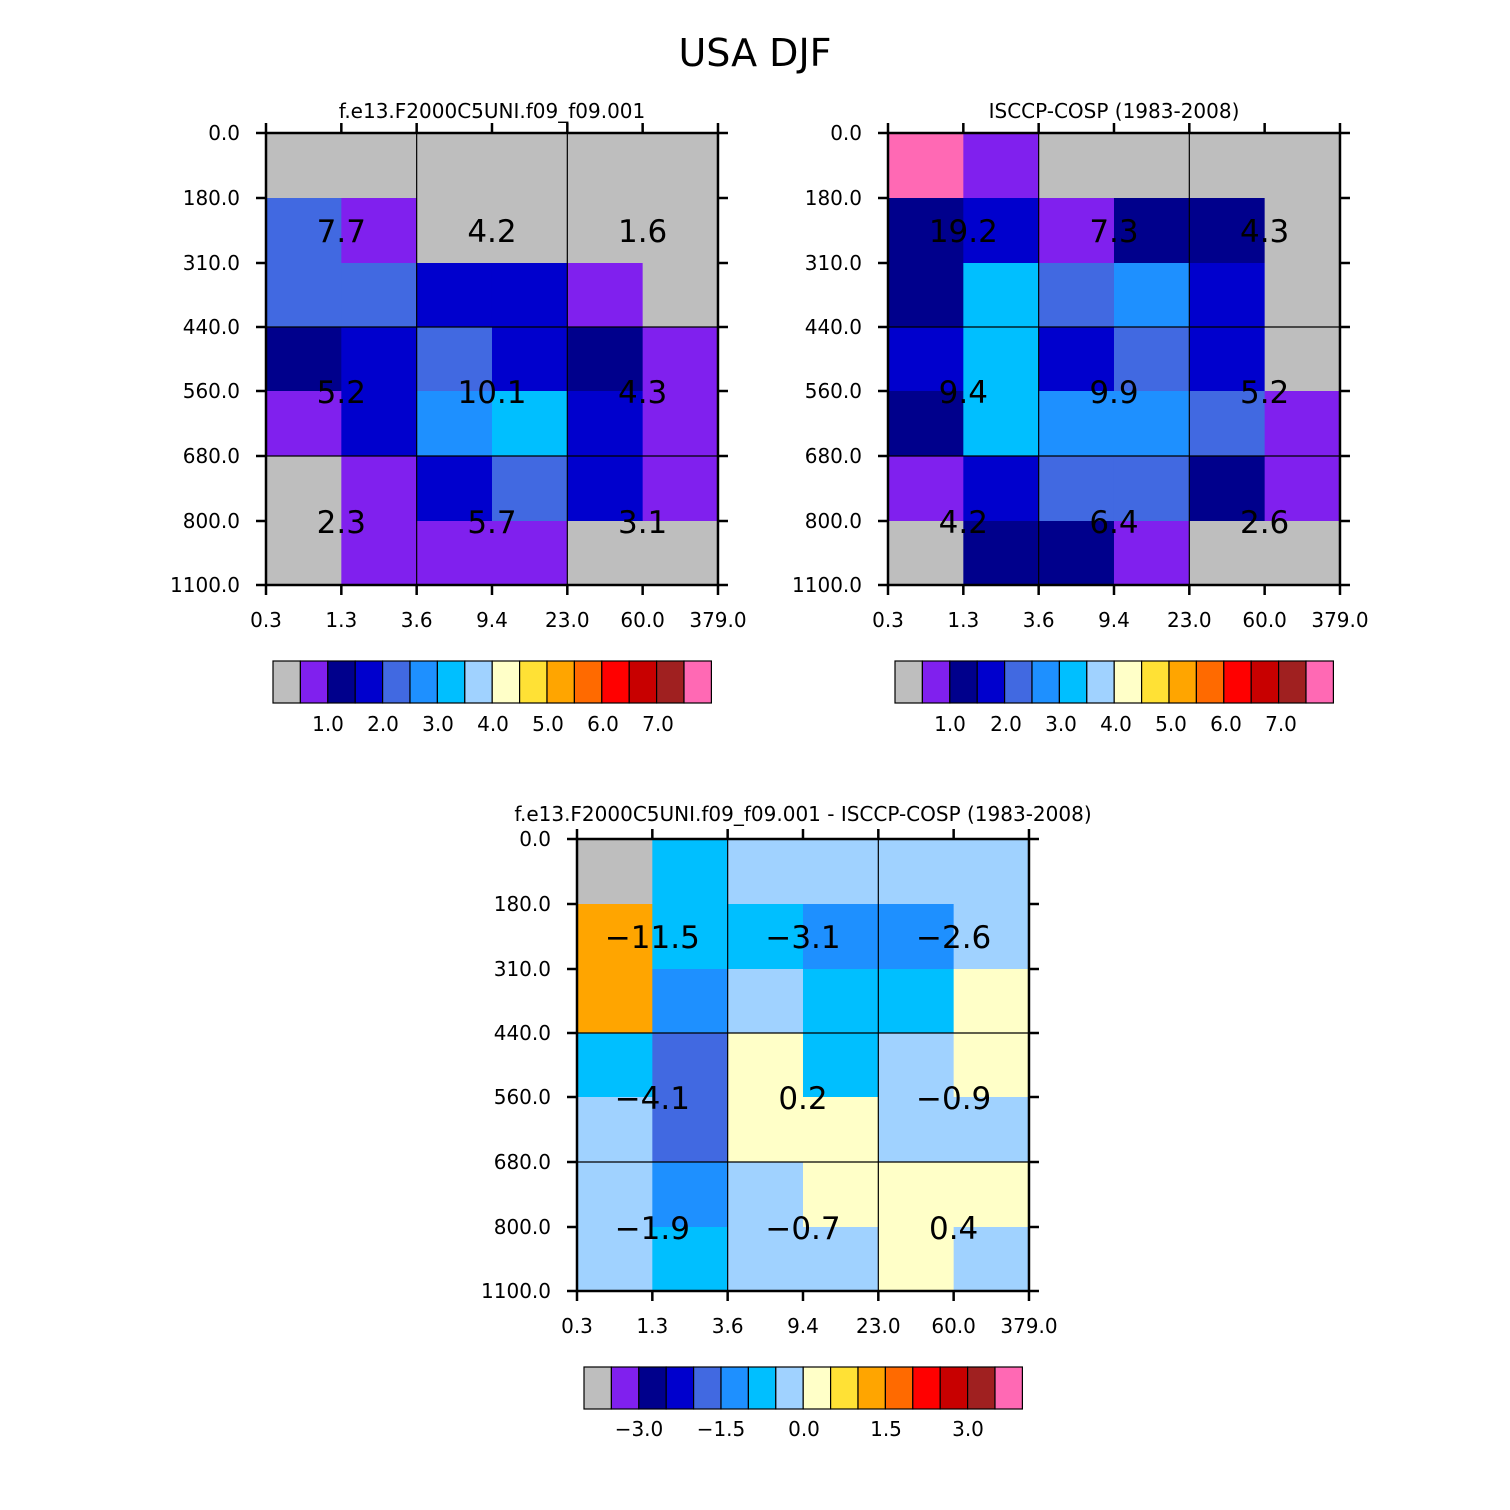 The width and height of the screenshot is (1510, 1510). What do you see at coordinates (522, 1162) in the screenshot?
I see `y-tick-label: 680.0` at bounding box center [522, 1162].